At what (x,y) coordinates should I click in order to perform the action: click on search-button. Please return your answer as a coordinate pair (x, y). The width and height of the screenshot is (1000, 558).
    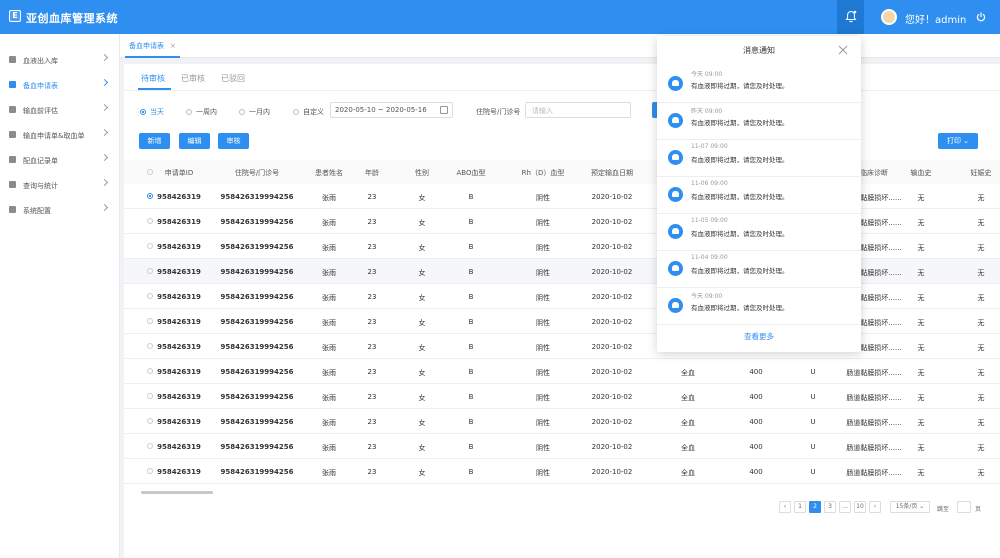
    Looking at the image, I should click on (655, 110).